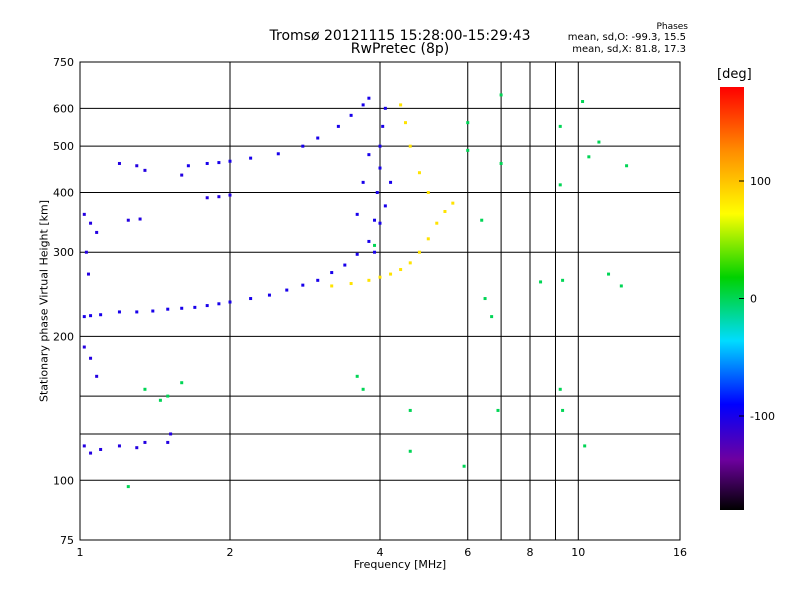 Image resolution: width=800 pixels, height=600 pixels. What do you see at coordinates (80, 552) in the screenshot?
I see `x-tick-label: 1` at bounding box center [80, 552].